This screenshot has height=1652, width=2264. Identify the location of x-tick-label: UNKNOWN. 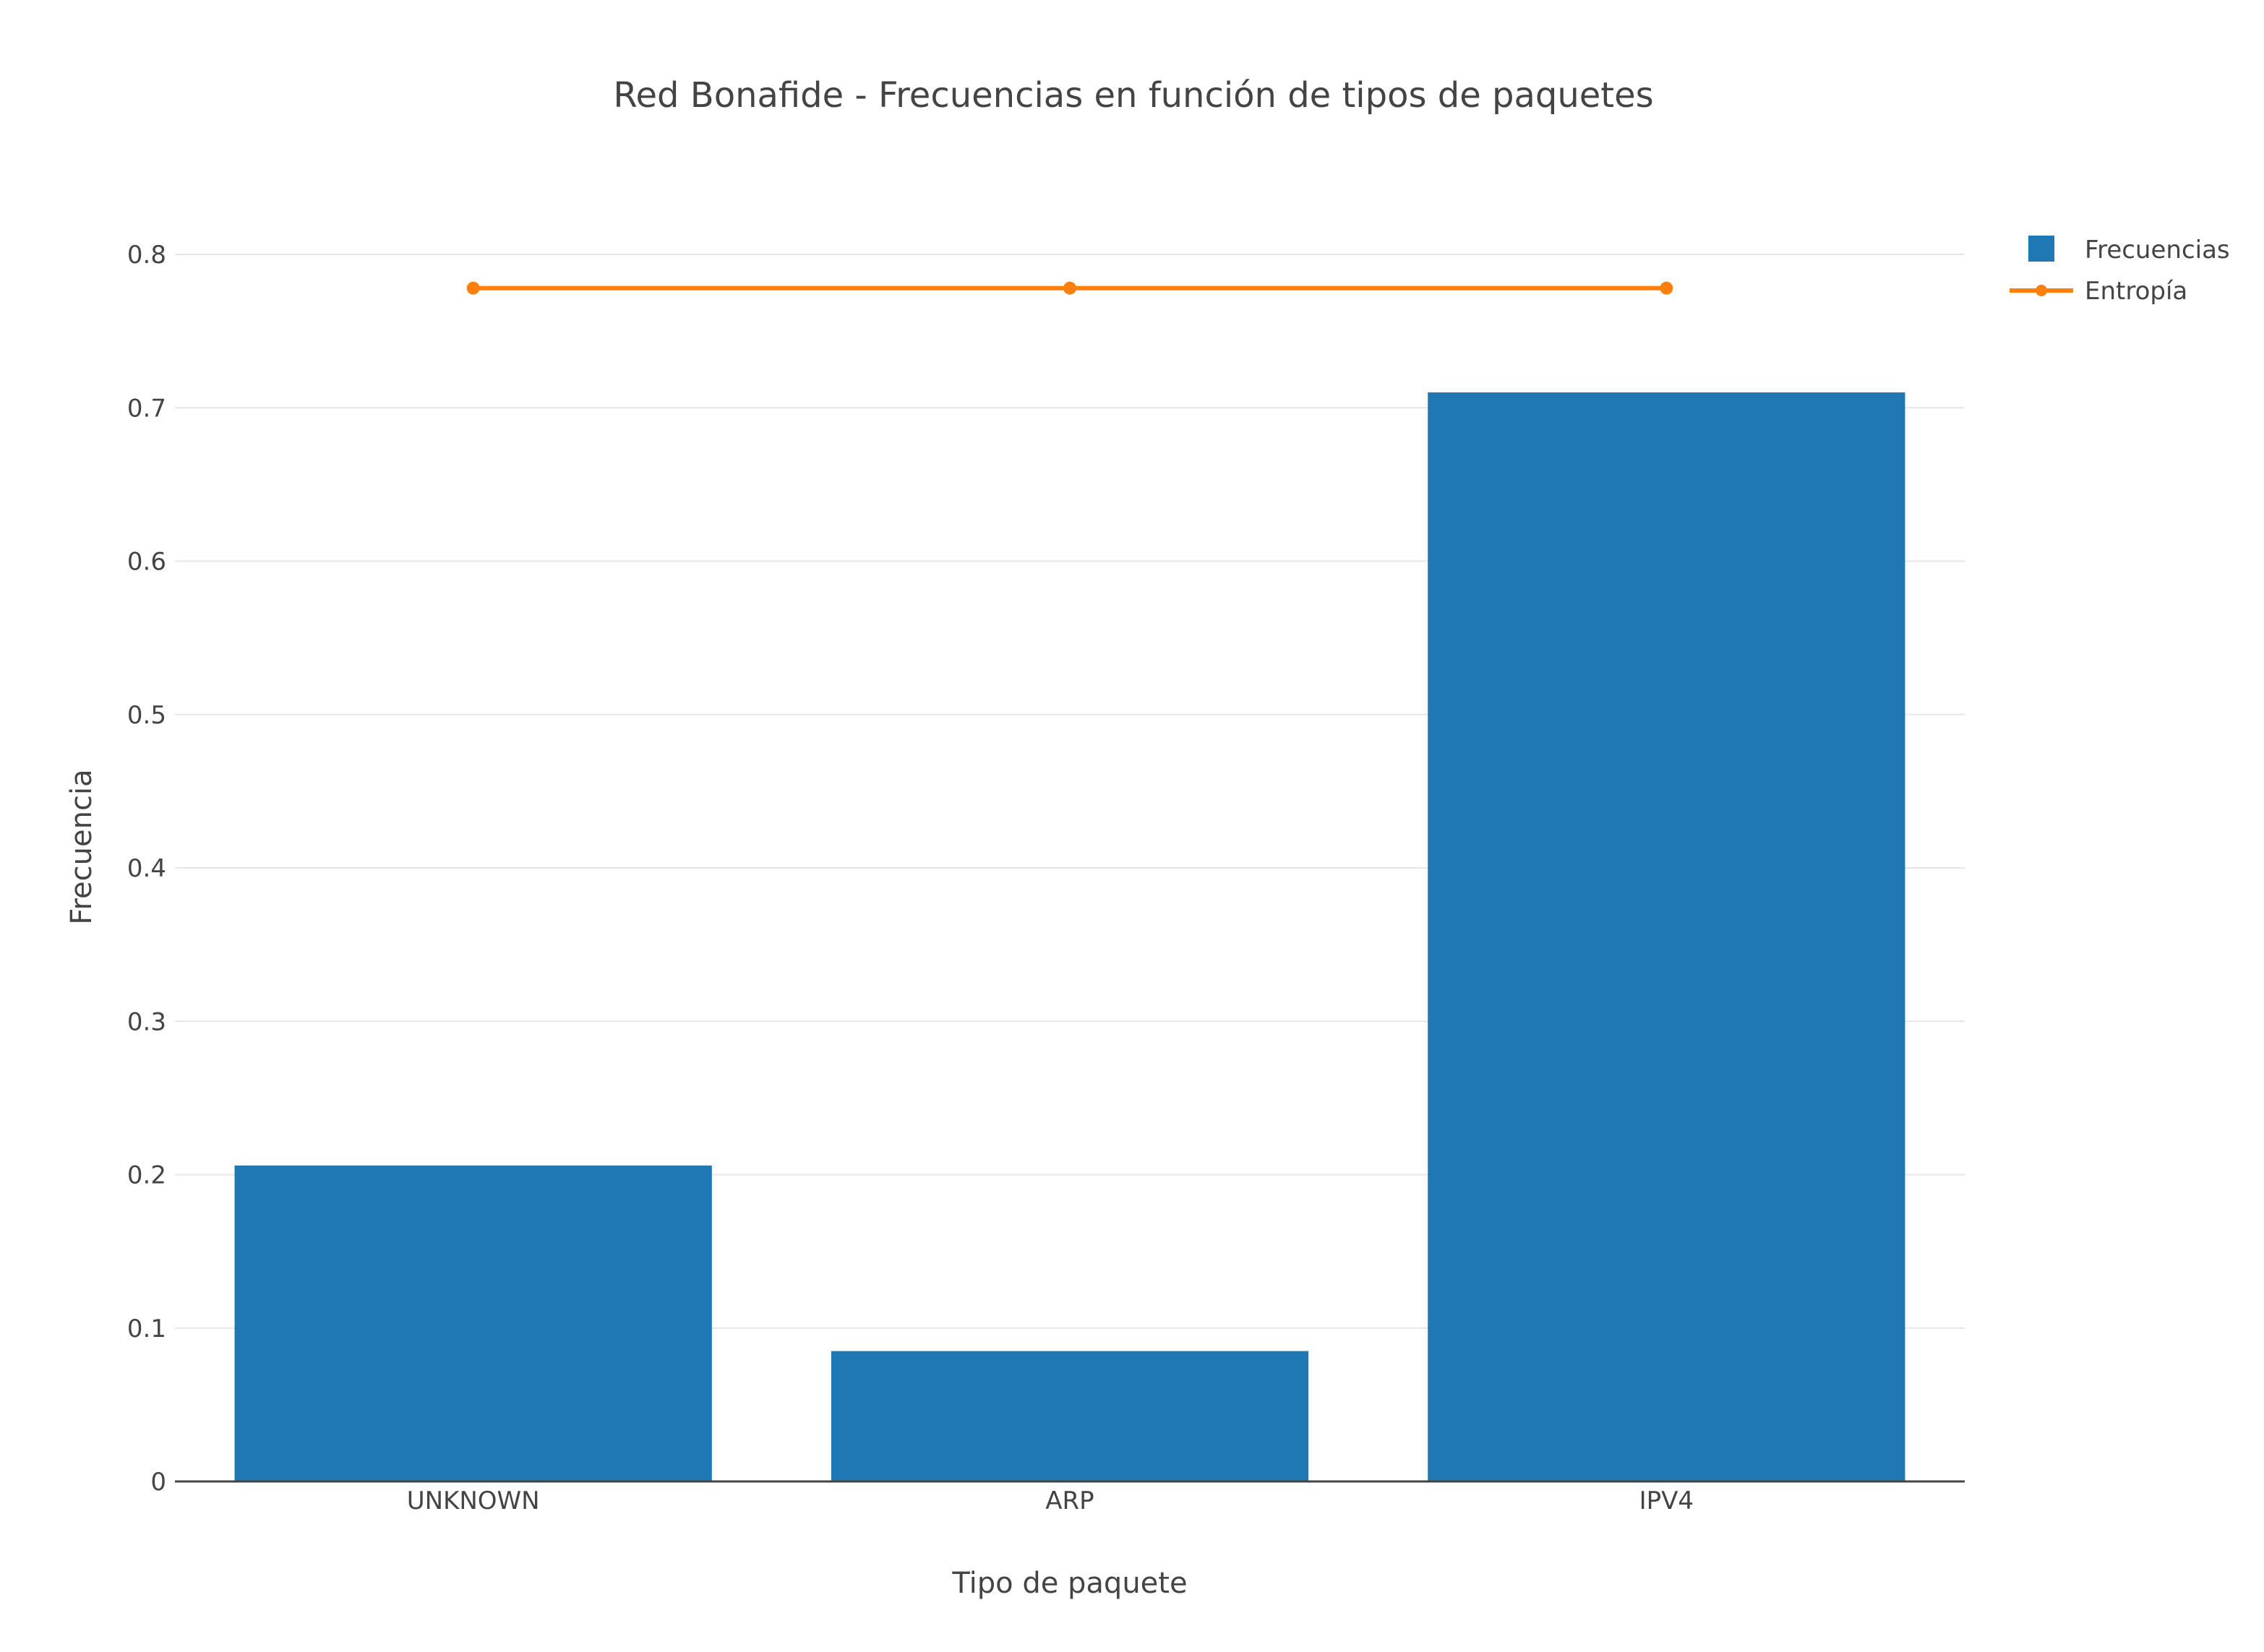
(473, 1501).